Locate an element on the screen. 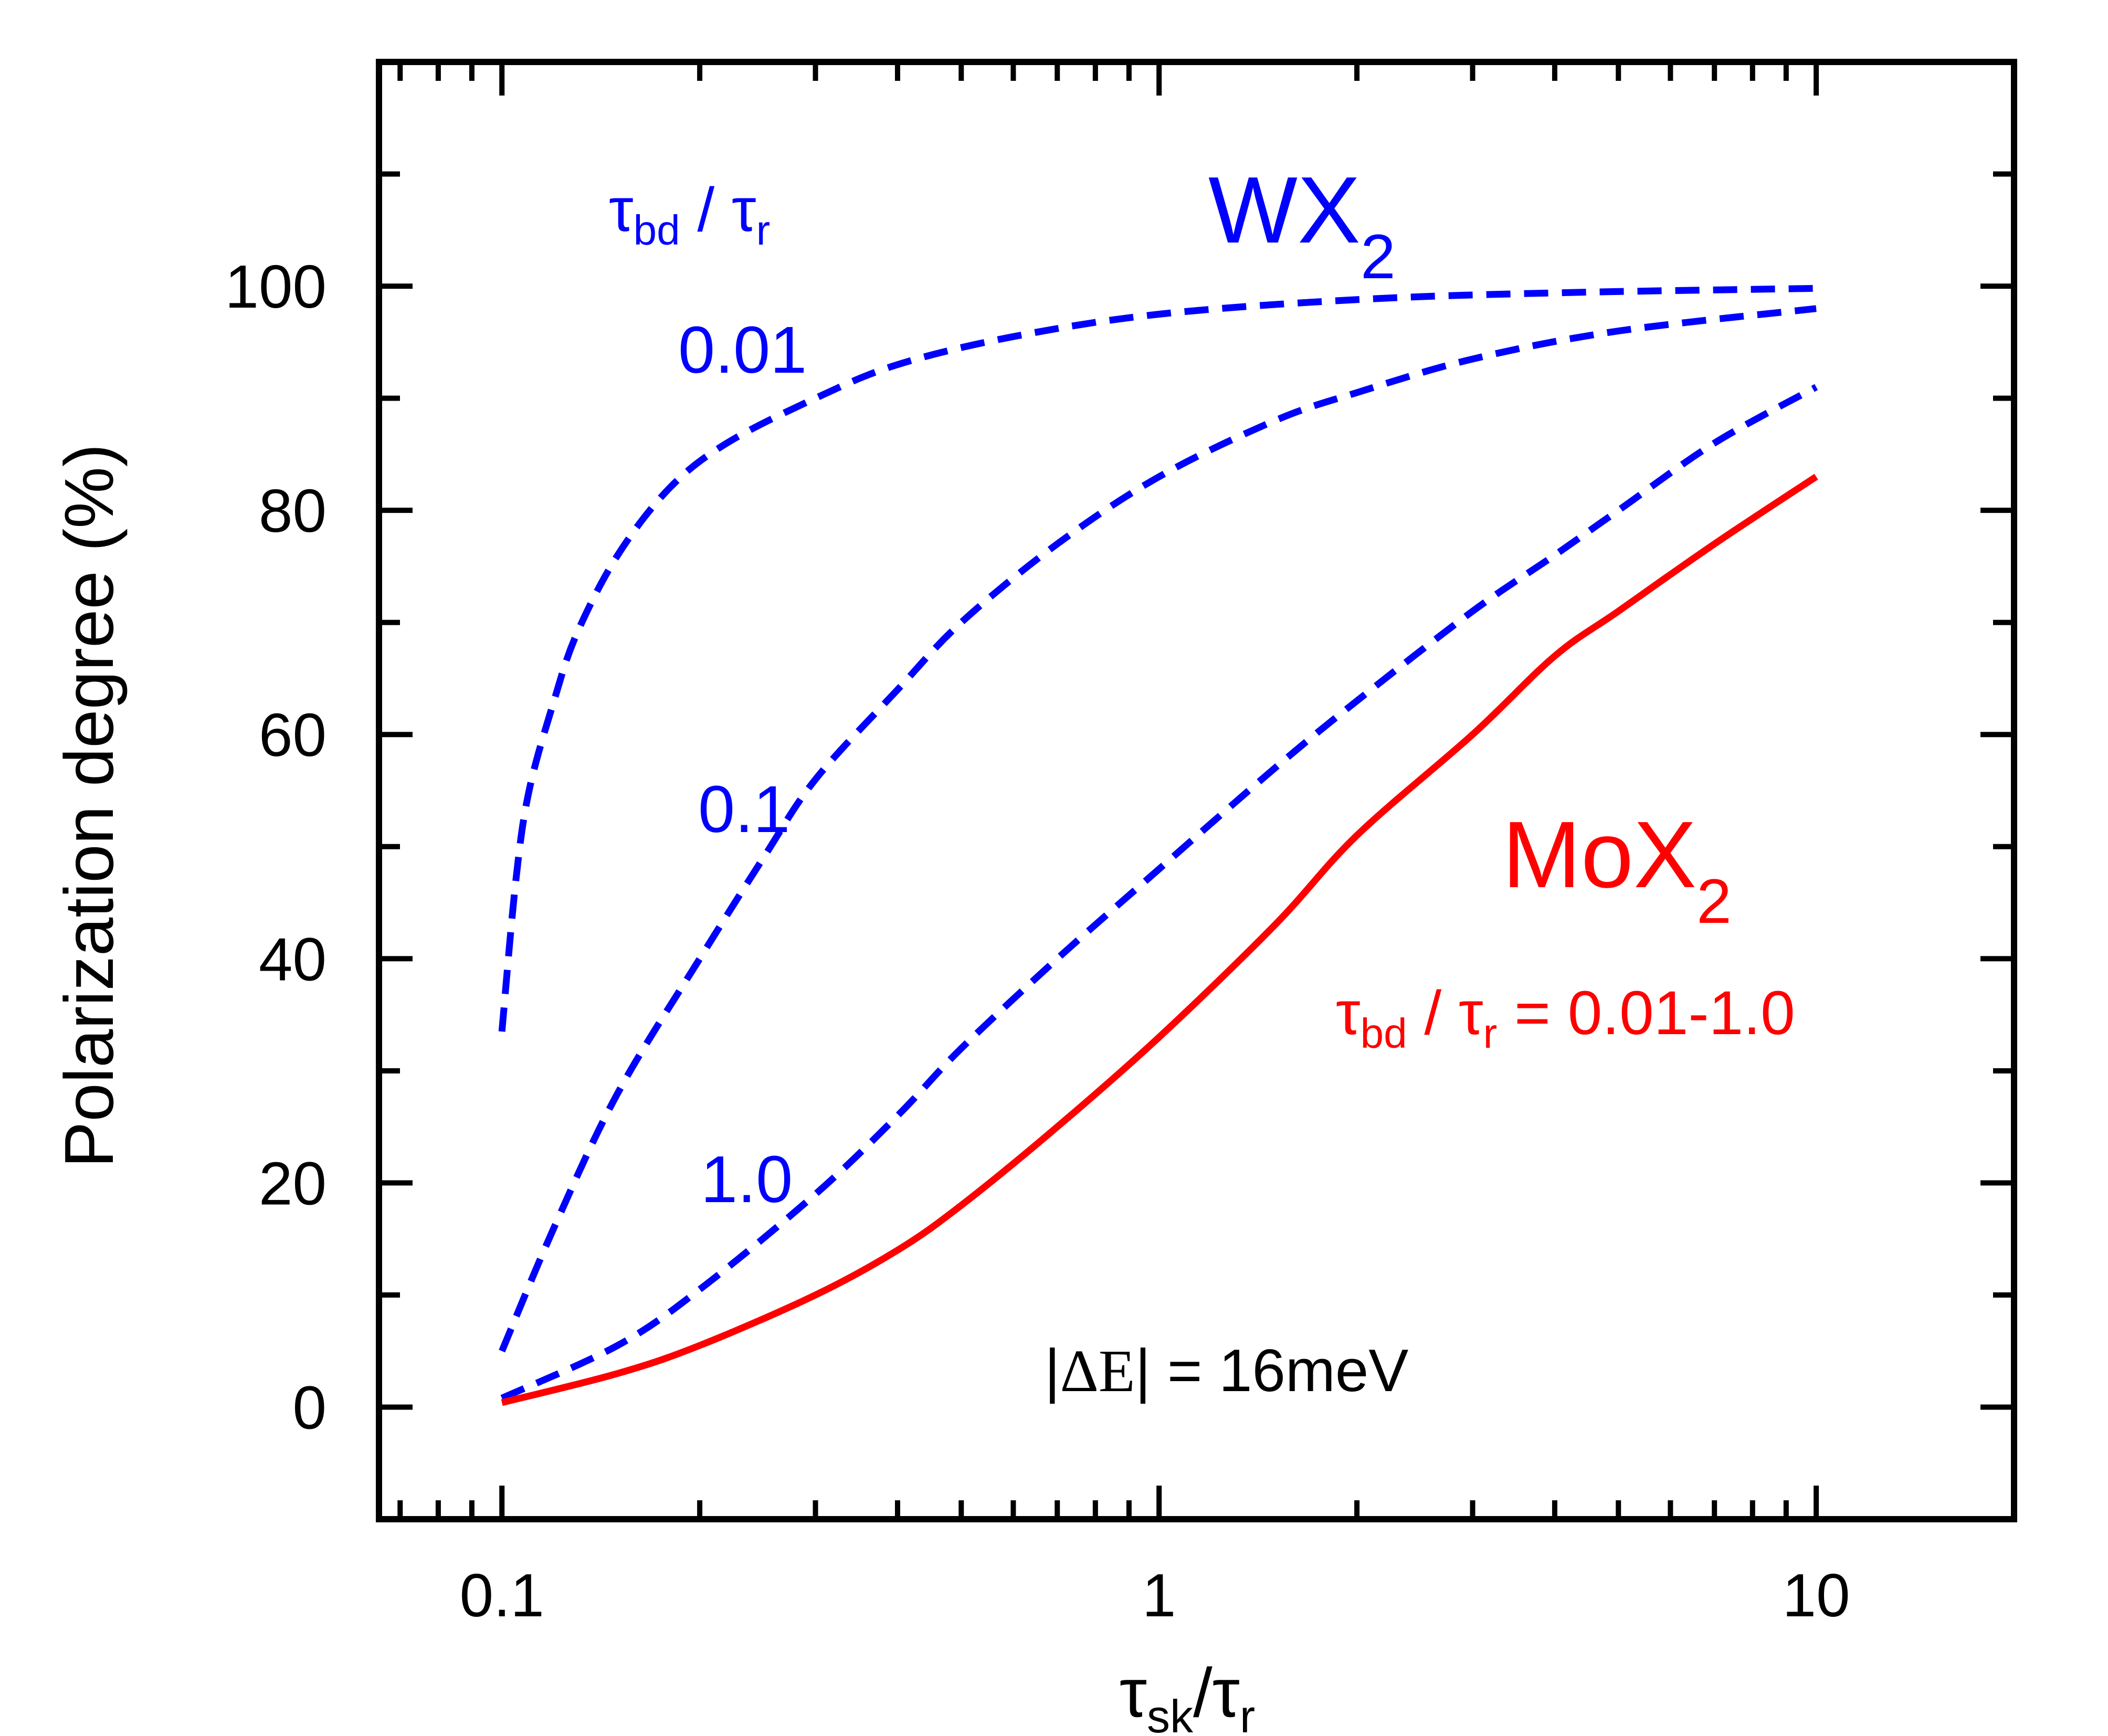 The image size is (2108, 1736). y-tick-label: 20 is located at coordinates (292, 1183).